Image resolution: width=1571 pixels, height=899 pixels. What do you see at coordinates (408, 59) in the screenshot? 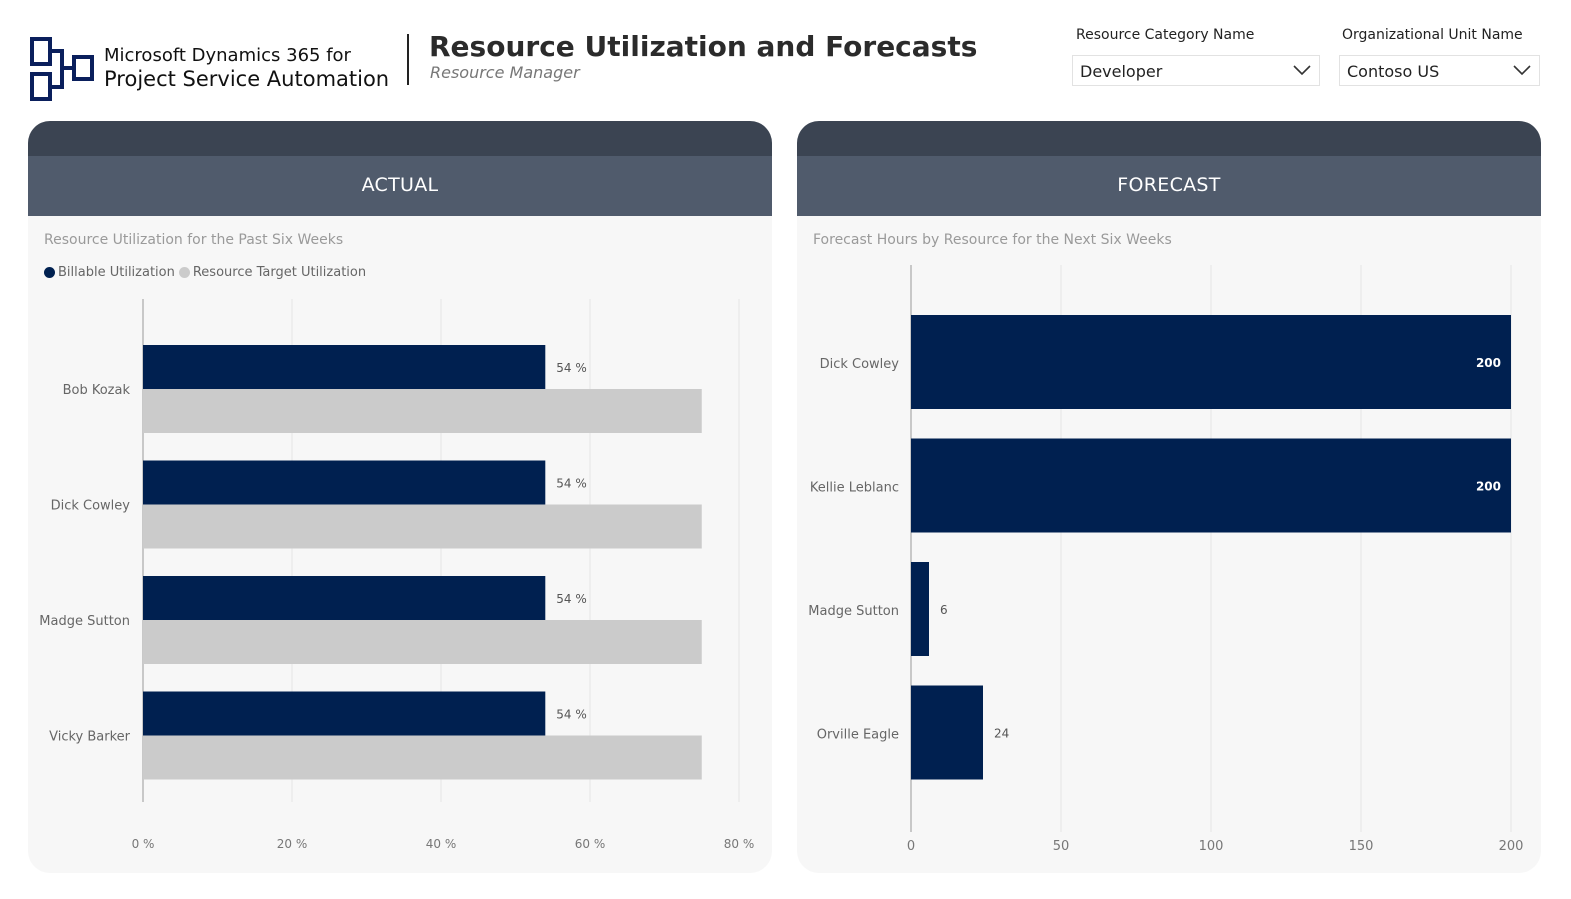
I see `header-divider` at bounding box center [408, 59].